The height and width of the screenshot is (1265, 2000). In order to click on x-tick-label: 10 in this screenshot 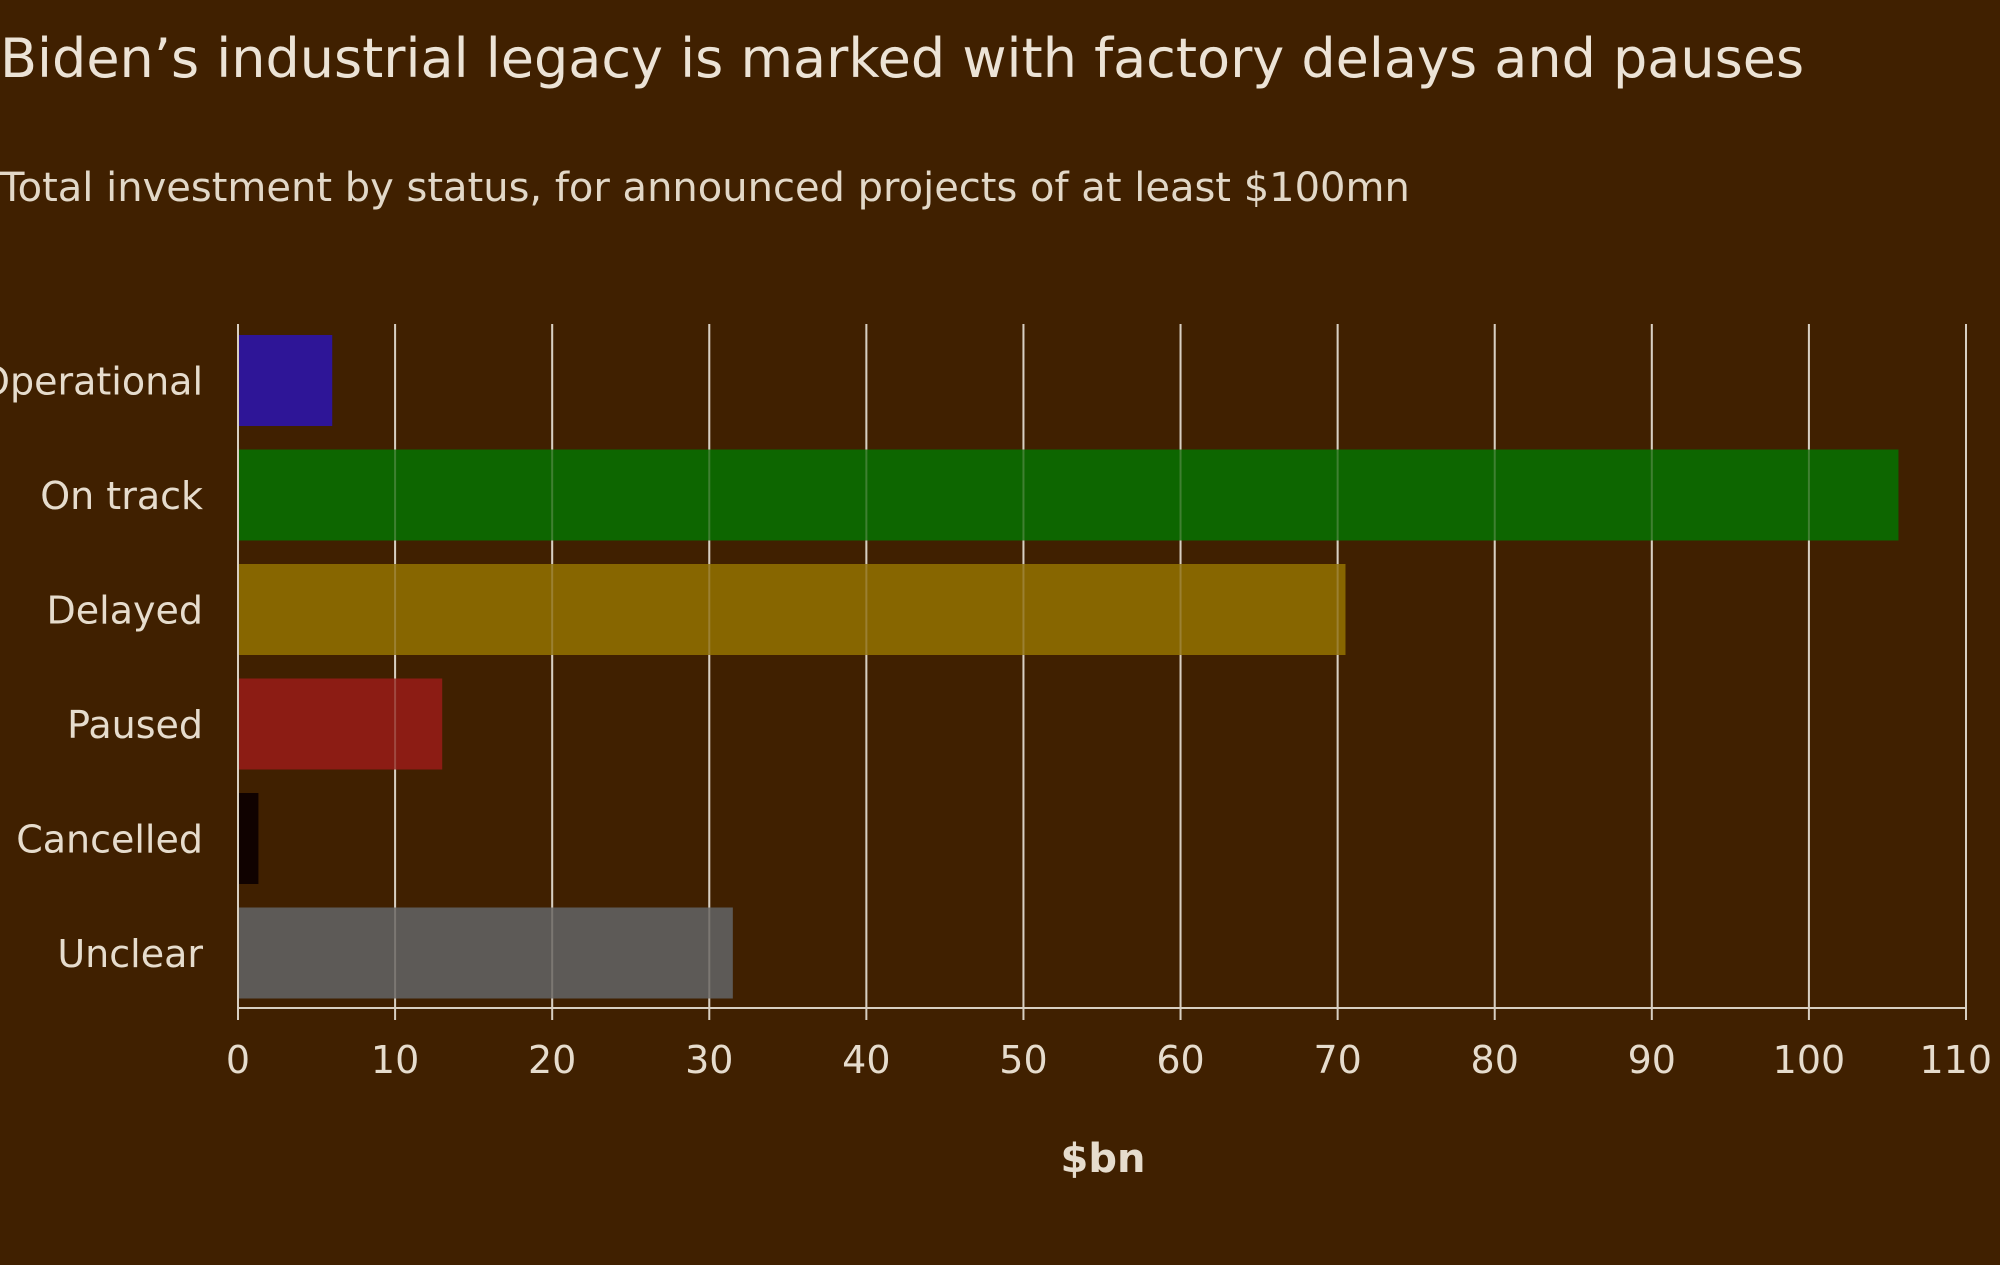, I will do `click(395, 1060)`.